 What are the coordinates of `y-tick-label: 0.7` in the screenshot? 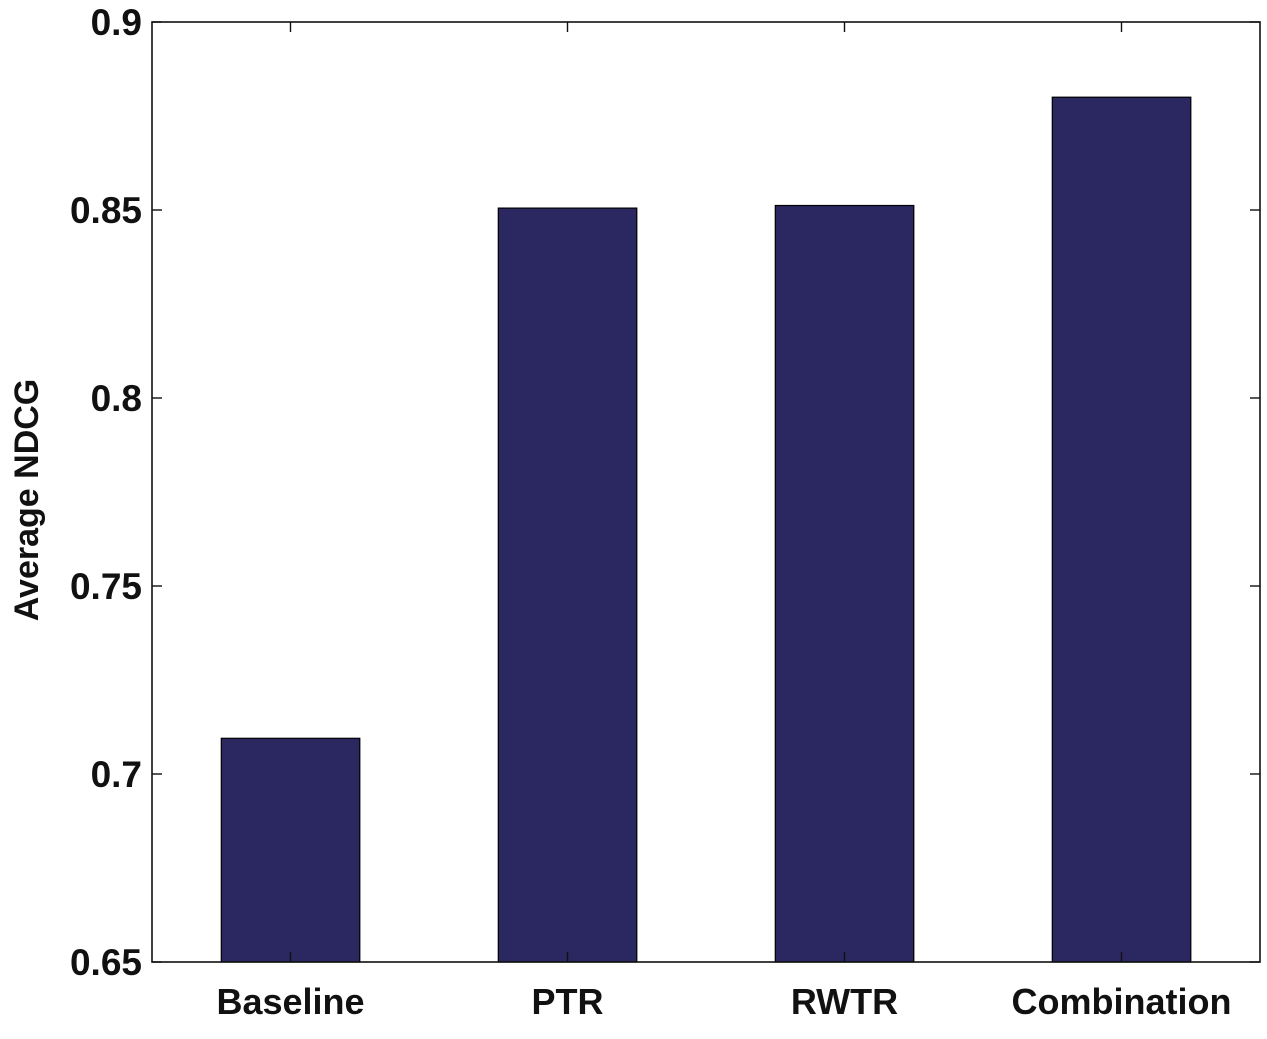 It's located at (116, 774).